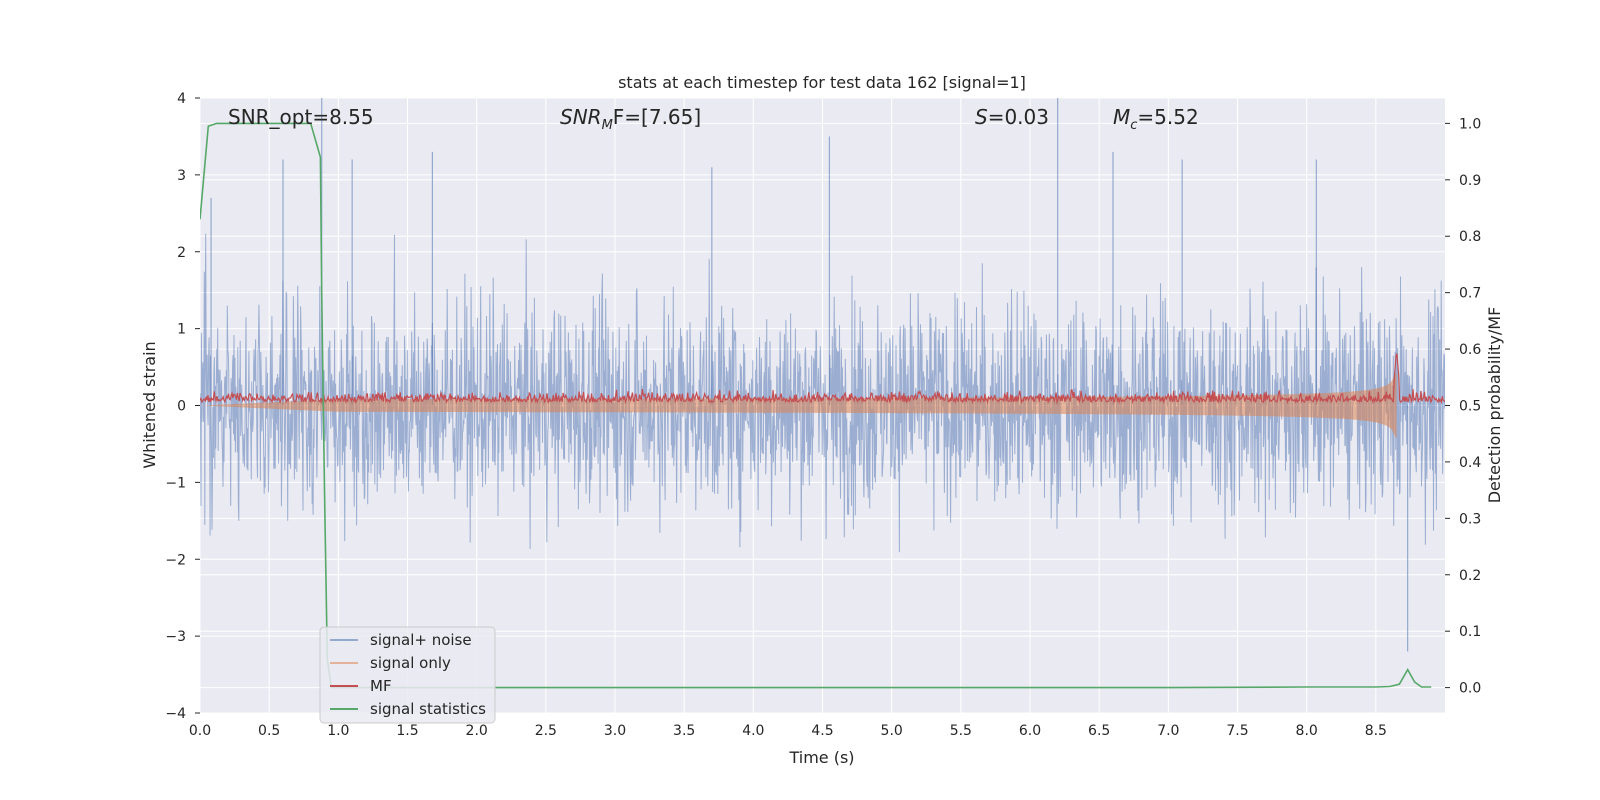 The height and width of the screenshot is (800, 1600). I want to click on y-tick-label-right: 0.7, so click(1470, 294).